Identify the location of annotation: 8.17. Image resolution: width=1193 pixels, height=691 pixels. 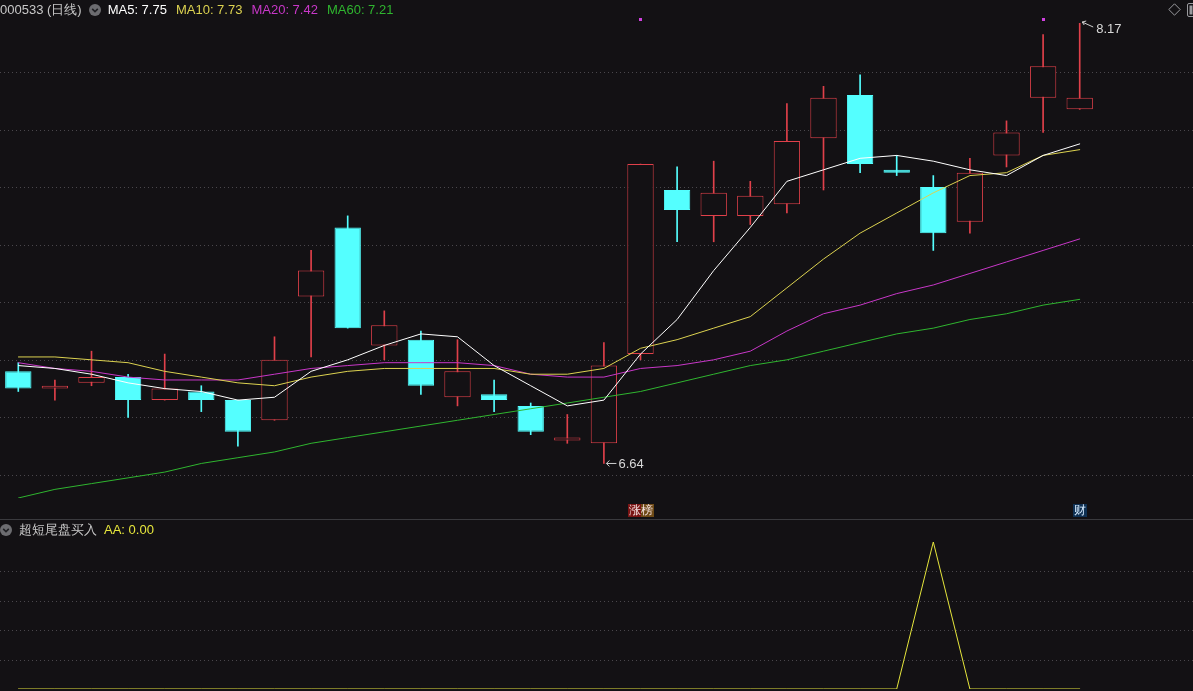
(1109, 28).